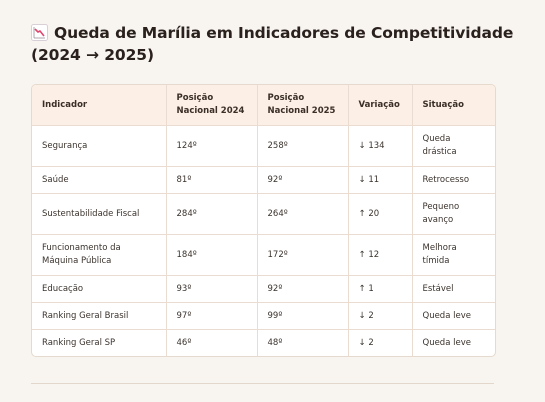 This screenshot has height=402, width=545. Describe the element at coordinates (439, 152) in the screenshot. I see `cell-situacao-line2: drástica` at that location.